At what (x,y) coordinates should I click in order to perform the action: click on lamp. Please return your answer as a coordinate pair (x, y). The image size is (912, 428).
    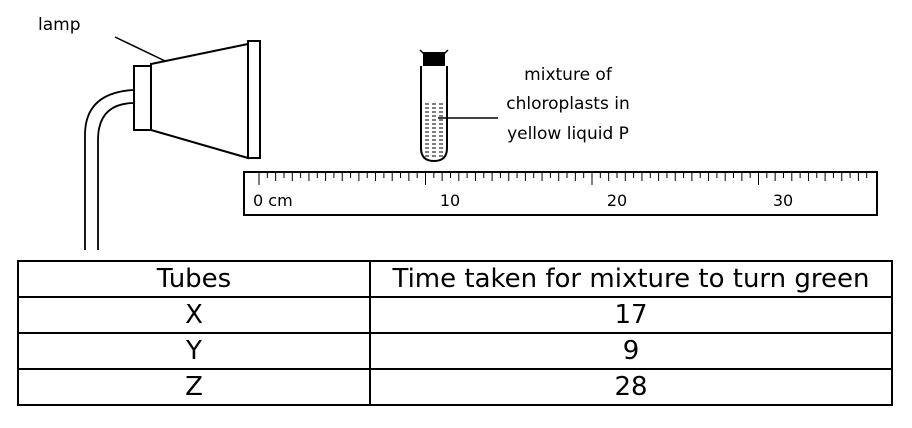
    Looking at the image, I should click on (197, 100).